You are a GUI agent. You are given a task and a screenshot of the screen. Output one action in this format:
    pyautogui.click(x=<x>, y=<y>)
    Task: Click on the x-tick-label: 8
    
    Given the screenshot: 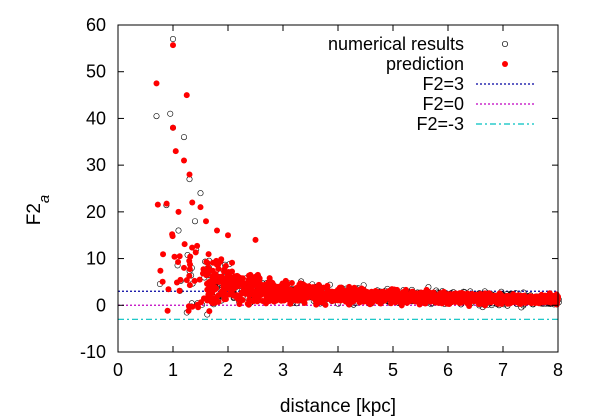 What is the action you would take?
    pyautogui.click(x=558, y=370)
    